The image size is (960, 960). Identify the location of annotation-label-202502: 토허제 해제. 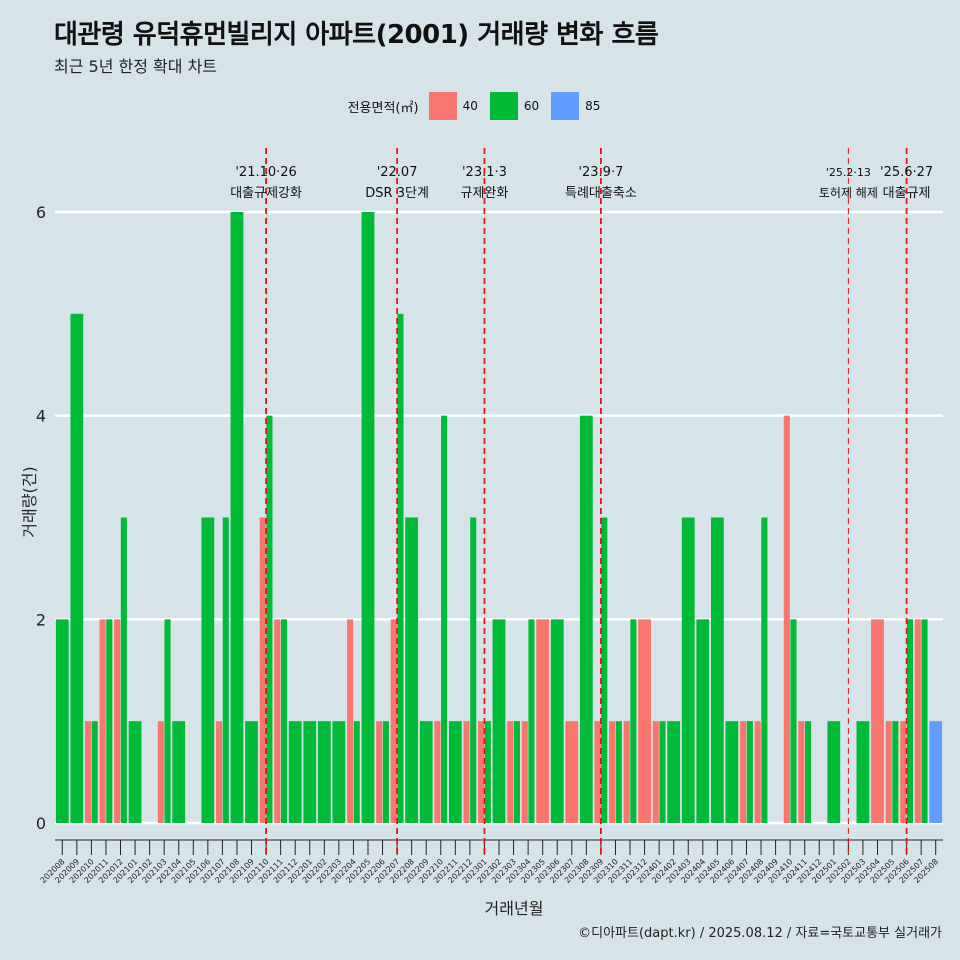
(848, 193).